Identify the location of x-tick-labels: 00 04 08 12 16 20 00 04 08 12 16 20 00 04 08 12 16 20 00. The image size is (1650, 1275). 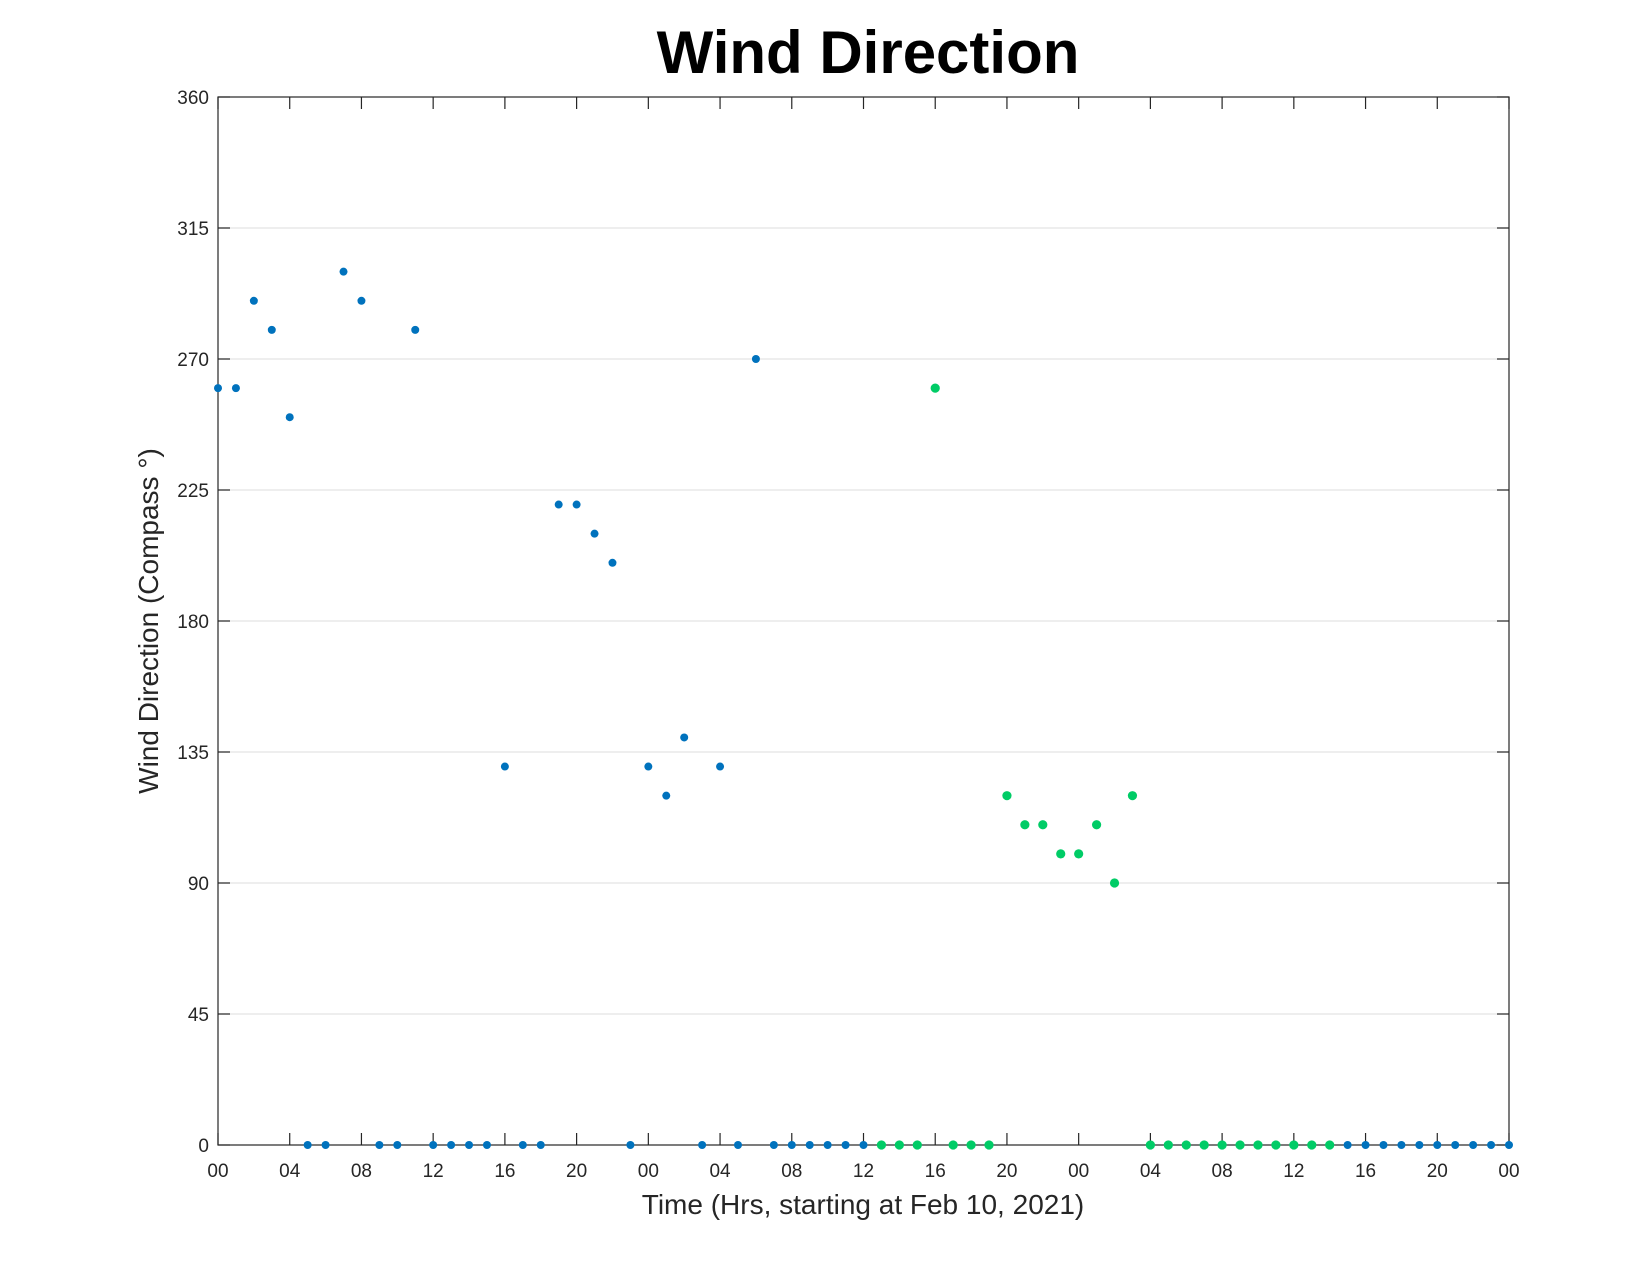
(863, 1171).